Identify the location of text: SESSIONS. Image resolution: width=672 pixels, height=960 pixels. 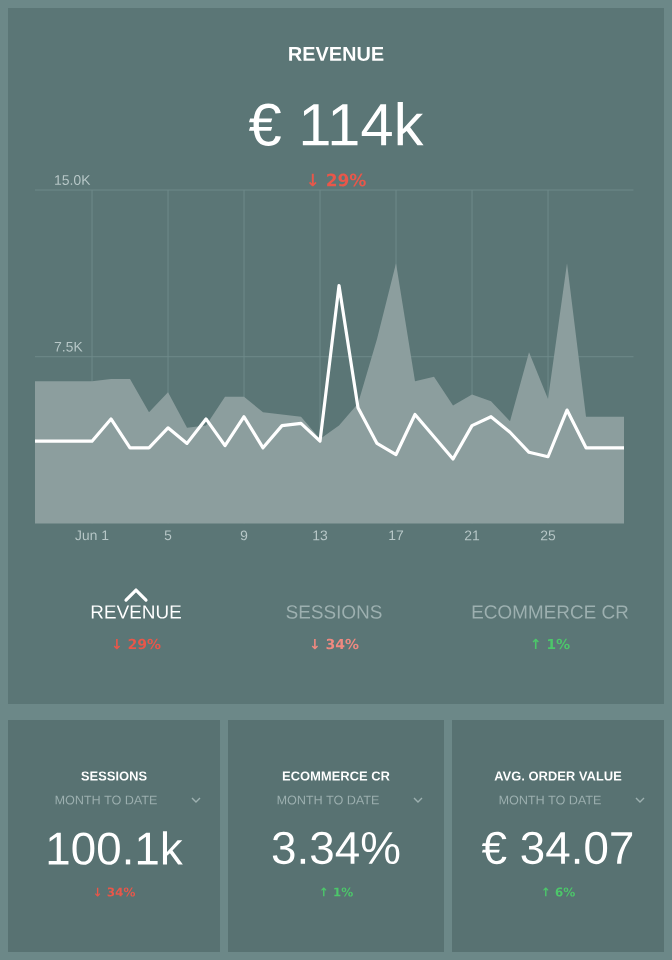
(334, 612).